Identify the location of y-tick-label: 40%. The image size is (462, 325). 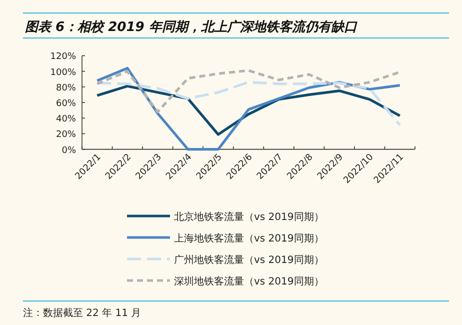
(66, 119).